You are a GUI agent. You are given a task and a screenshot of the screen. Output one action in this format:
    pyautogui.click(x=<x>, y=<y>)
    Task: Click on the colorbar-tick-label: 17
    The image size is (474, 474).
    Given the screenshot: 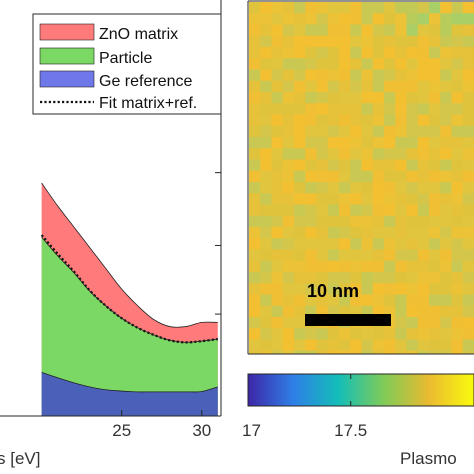 What is the action you would take?
    pyautogui.click(x=251, y=430)
    